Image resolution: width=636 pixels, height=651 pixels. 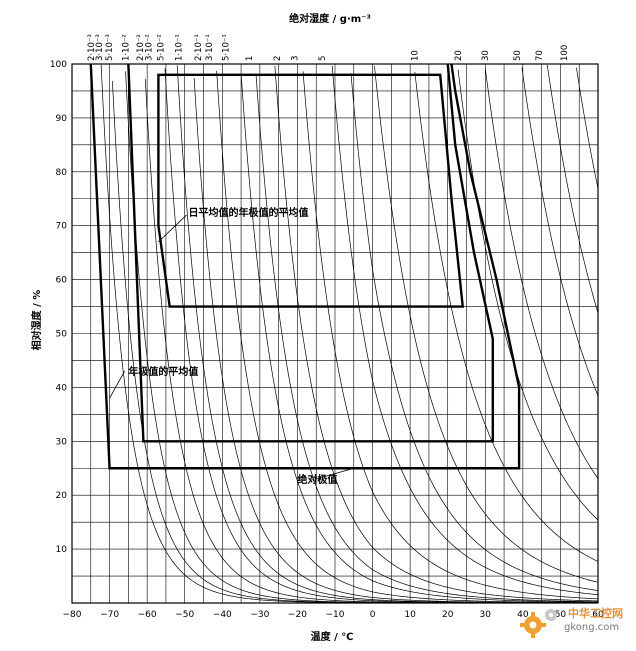 What do you see at coordinates (72, 615) in the screenshot?
I see `x-tick-label: −80` at bounding box center [72, 615].